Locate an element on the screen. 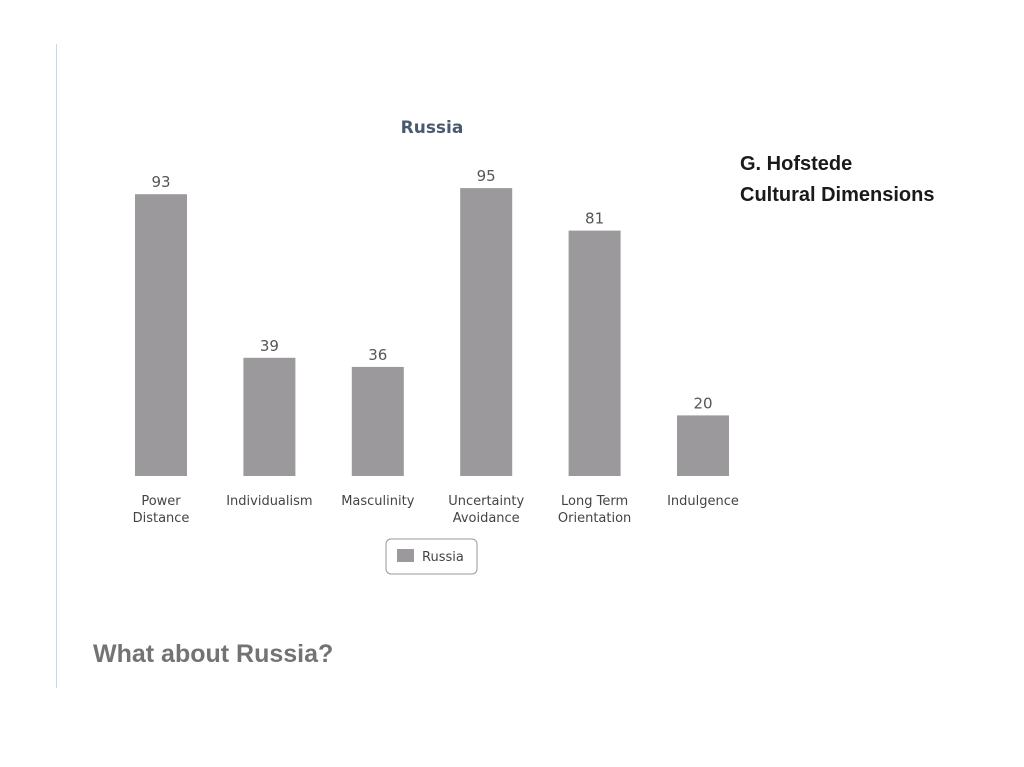 Image resolution: width=1024 pixels, height=767 pixels. value-label: 93 is located at coordinates (160, 182).